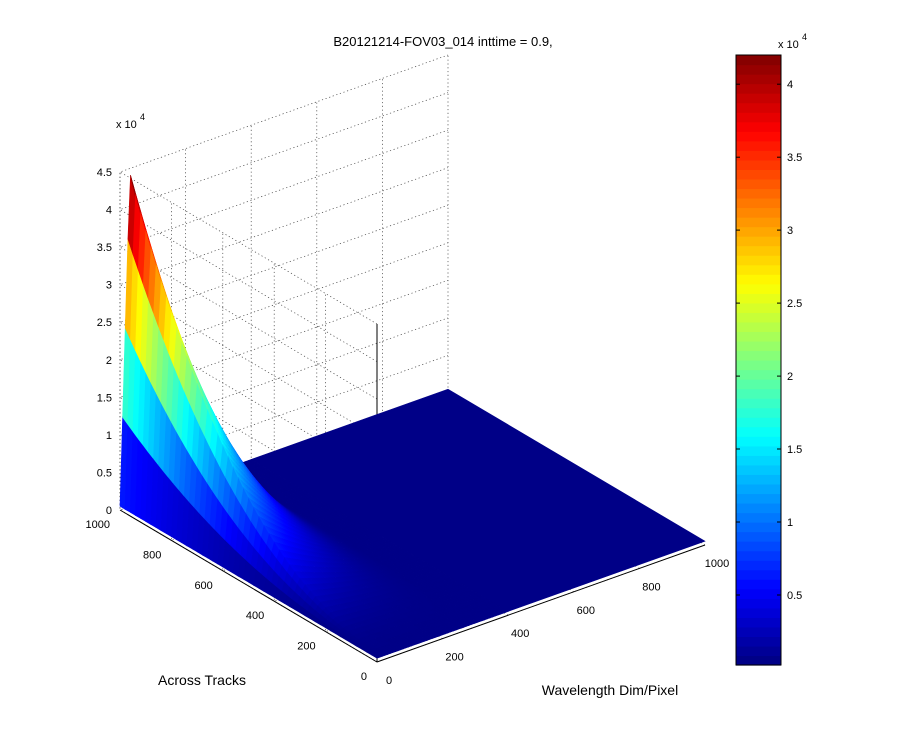 The width and height of the screenshot is (900, 750). I want to click on z-tick-label: 0.5, so click(104, 473).